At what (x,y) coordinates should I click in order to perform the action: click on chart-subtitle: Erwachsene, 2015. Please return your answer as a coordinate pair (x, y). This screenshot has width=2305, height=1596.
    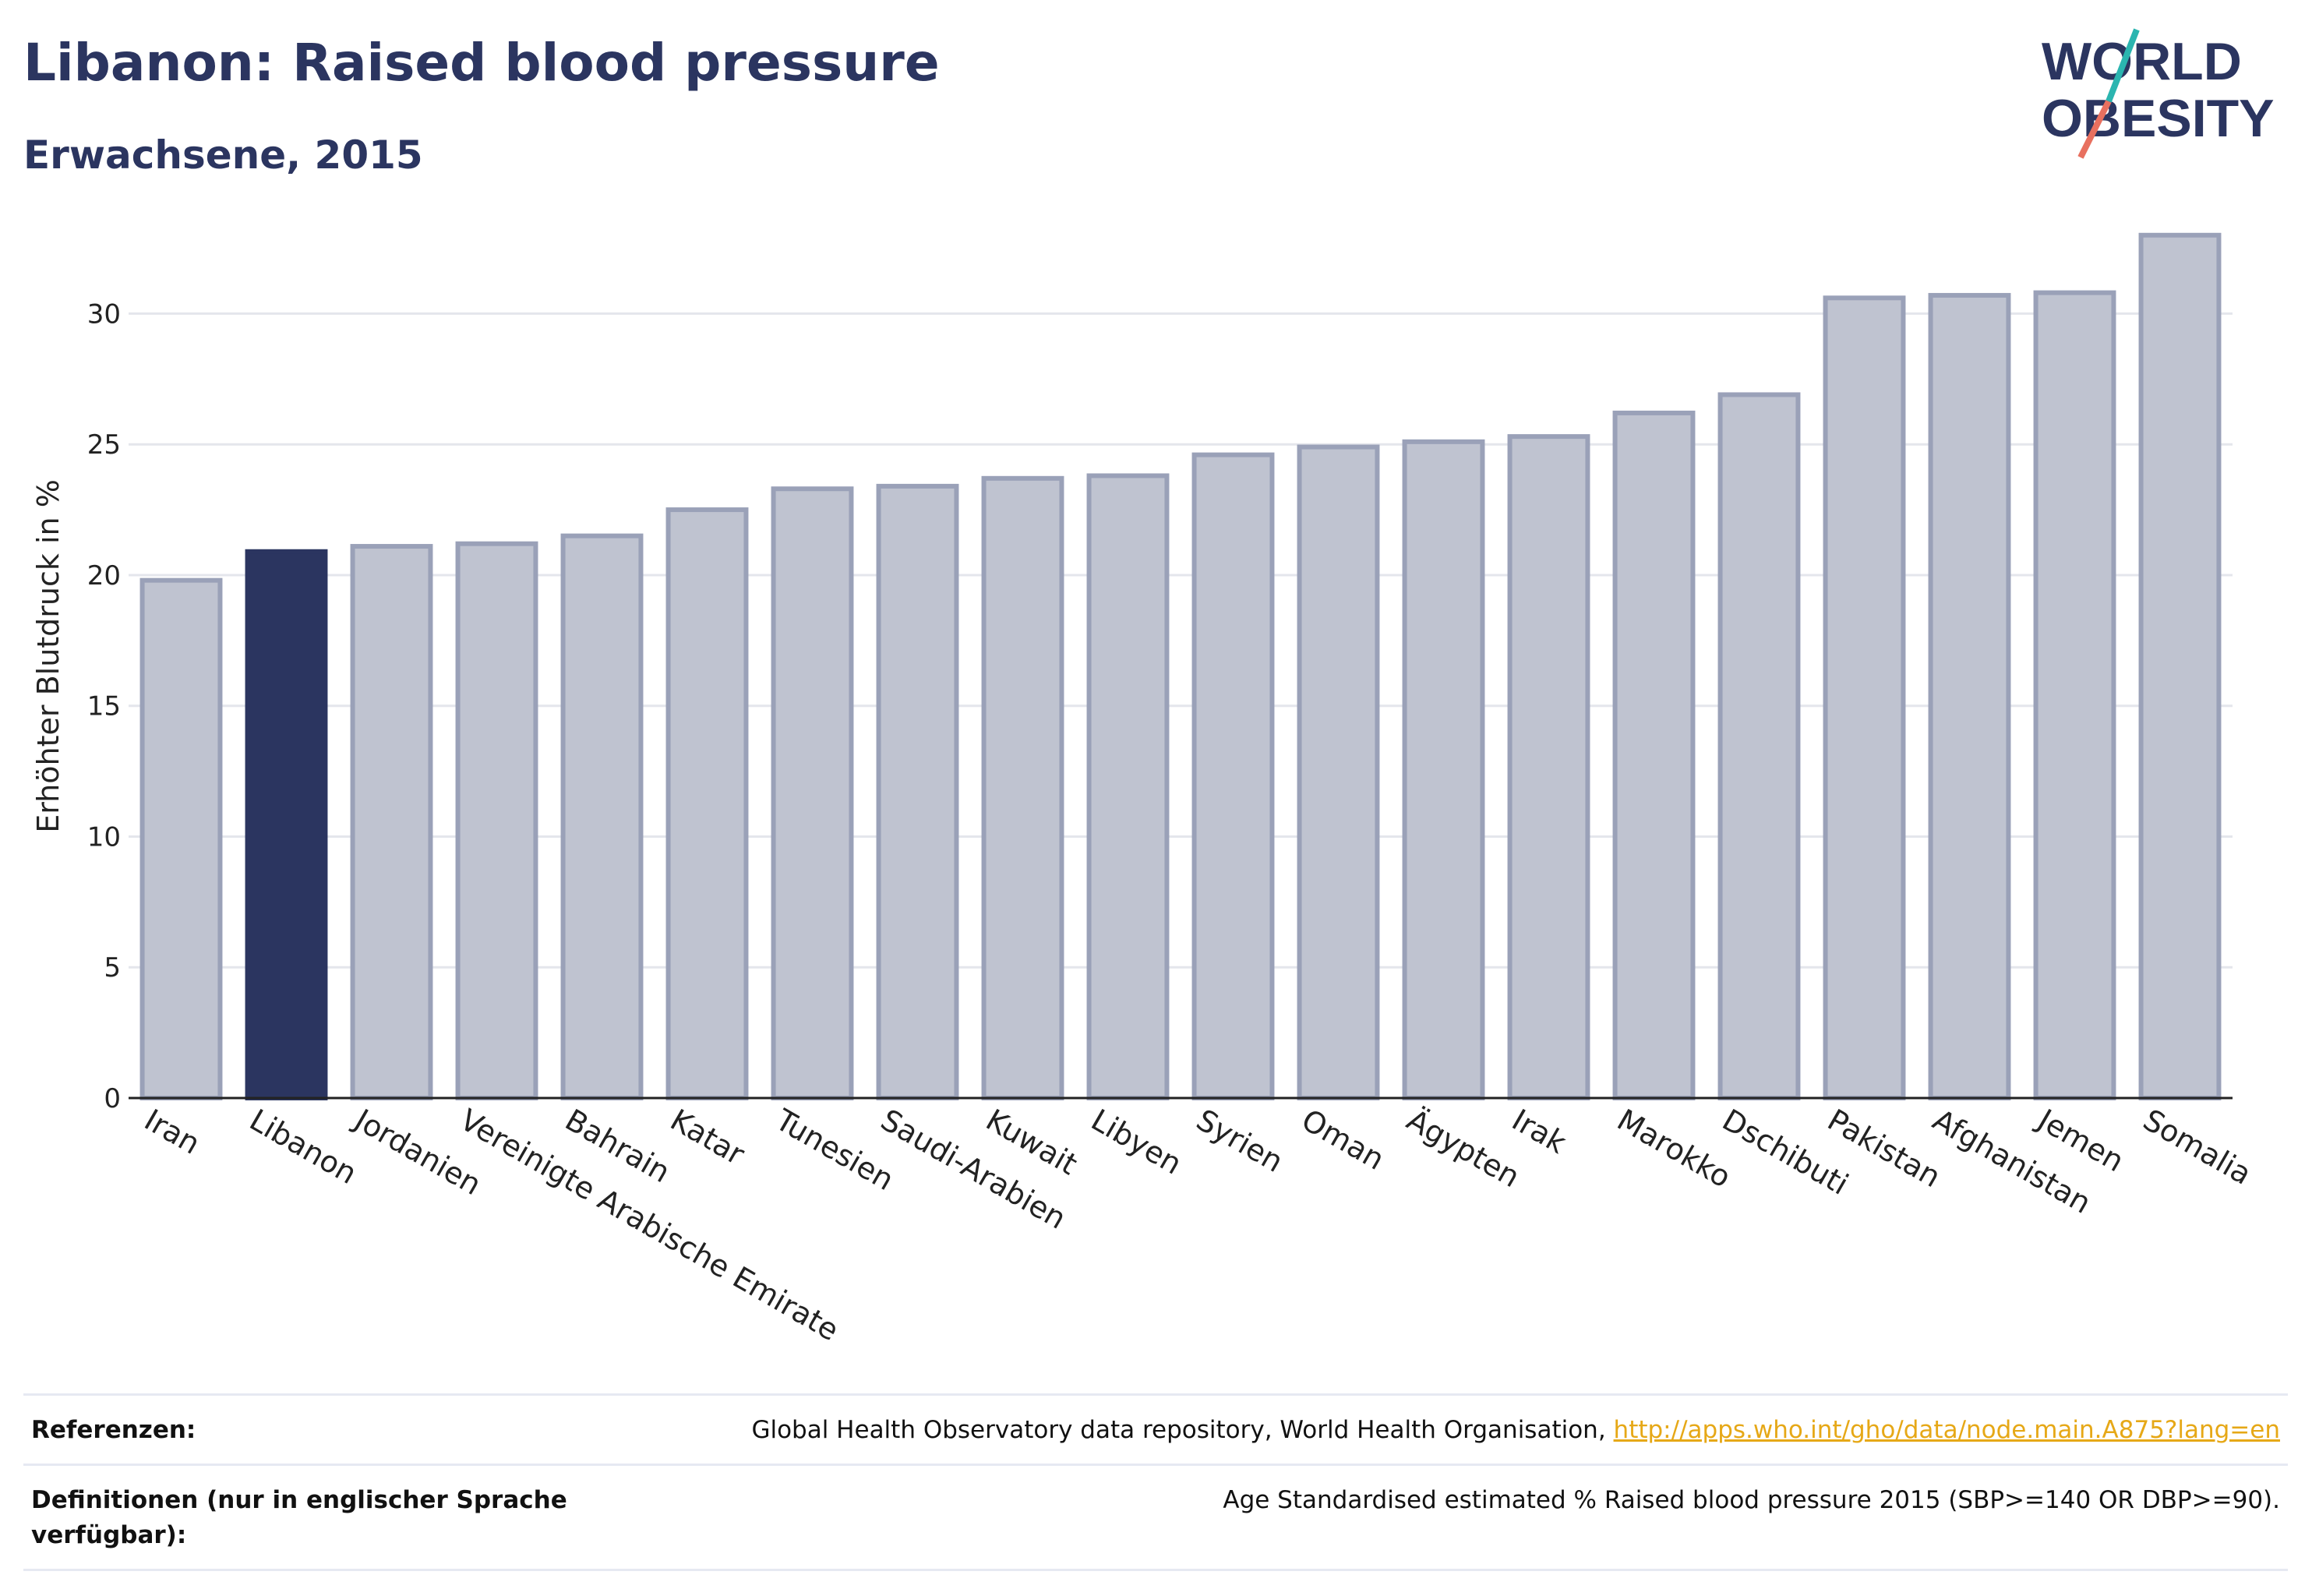
    Looking at the image, I should click on (223, 155).